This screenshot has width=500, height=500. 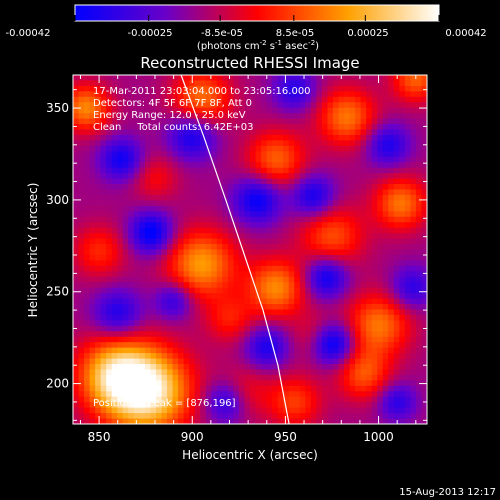 What do you see at coordinates (33, 250) in the screenshot?
I see `y-axis-label: Heliocentric Y (arcsec)` at bounding box center [33, 250].